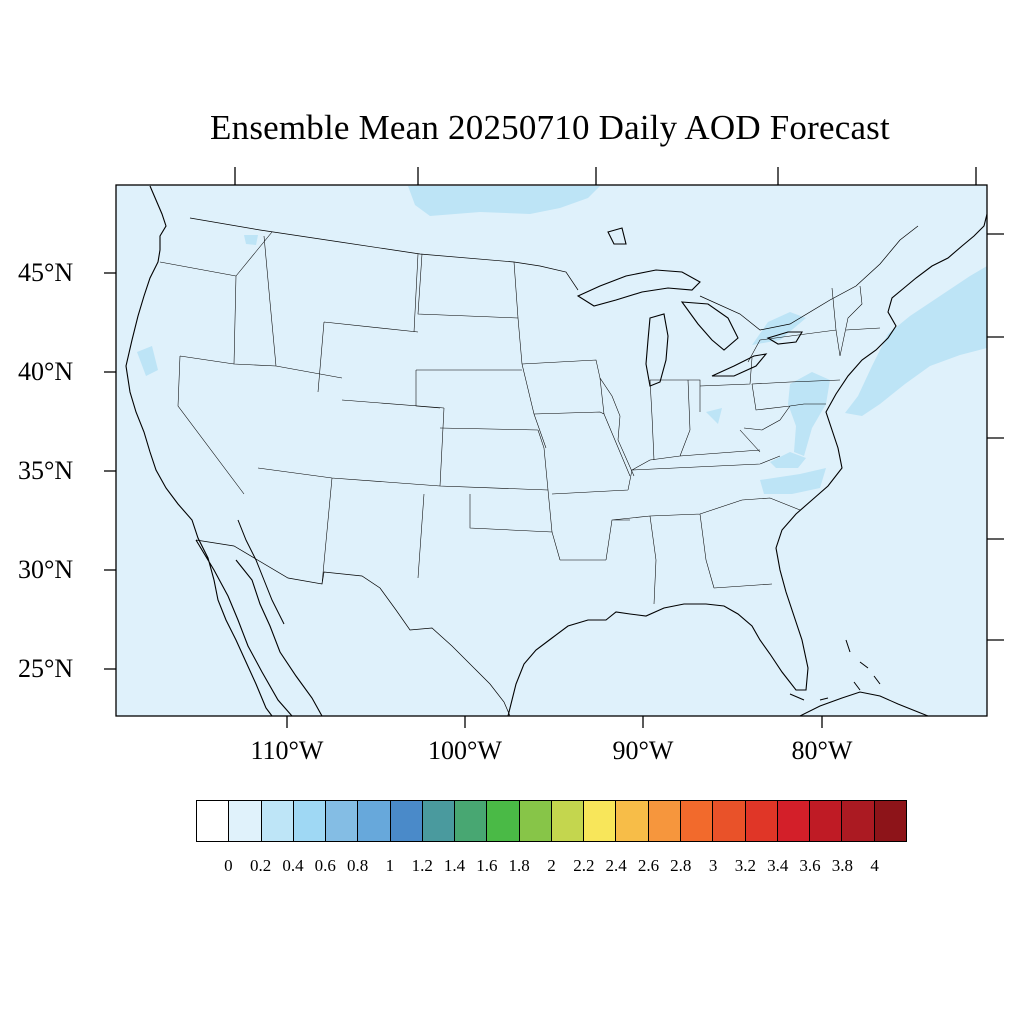 This screenshot has height=1024, width=1024. I want to click on colorbar-tick-label: 3.4, so click(778, 865).